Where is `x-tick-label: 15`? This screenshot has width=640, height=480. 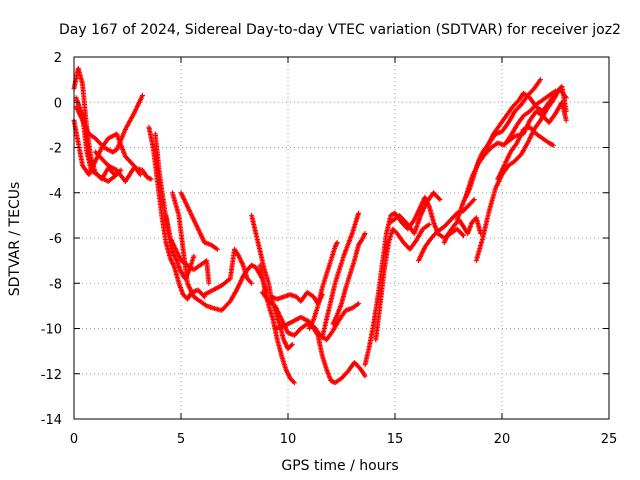 x-tick-label: 15 is located at coordinates (395, 439).